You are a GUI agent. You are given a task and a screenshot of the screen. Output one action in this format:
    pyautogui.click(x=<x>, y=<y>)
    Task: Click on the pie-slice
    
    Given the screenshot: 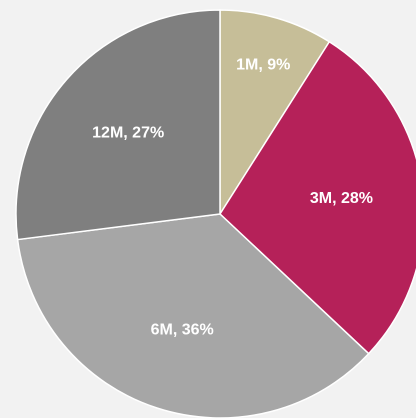 What is the action you would take?
    pyautogui.click(x=275, y=113)
    